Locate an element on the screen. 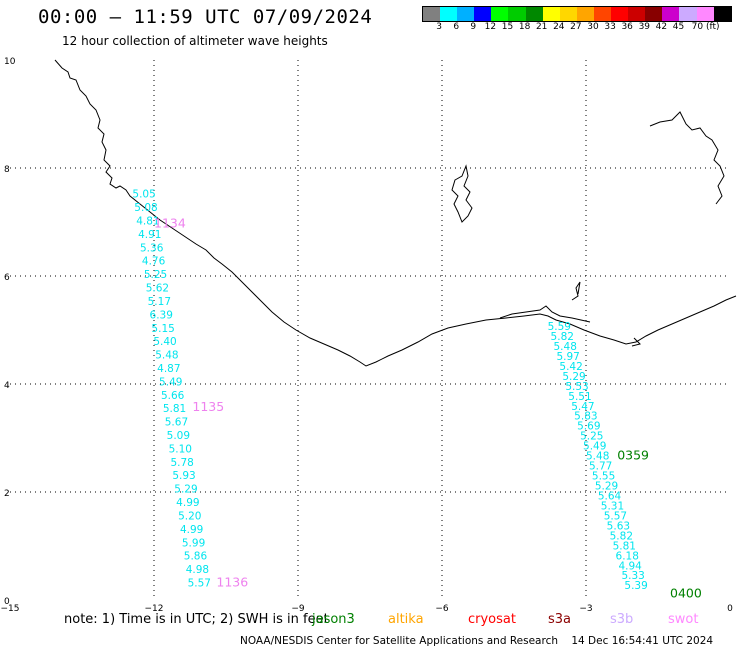 The image size is (740, 650). wave-height-label: 5.62 is located at coordinates (157, 289).